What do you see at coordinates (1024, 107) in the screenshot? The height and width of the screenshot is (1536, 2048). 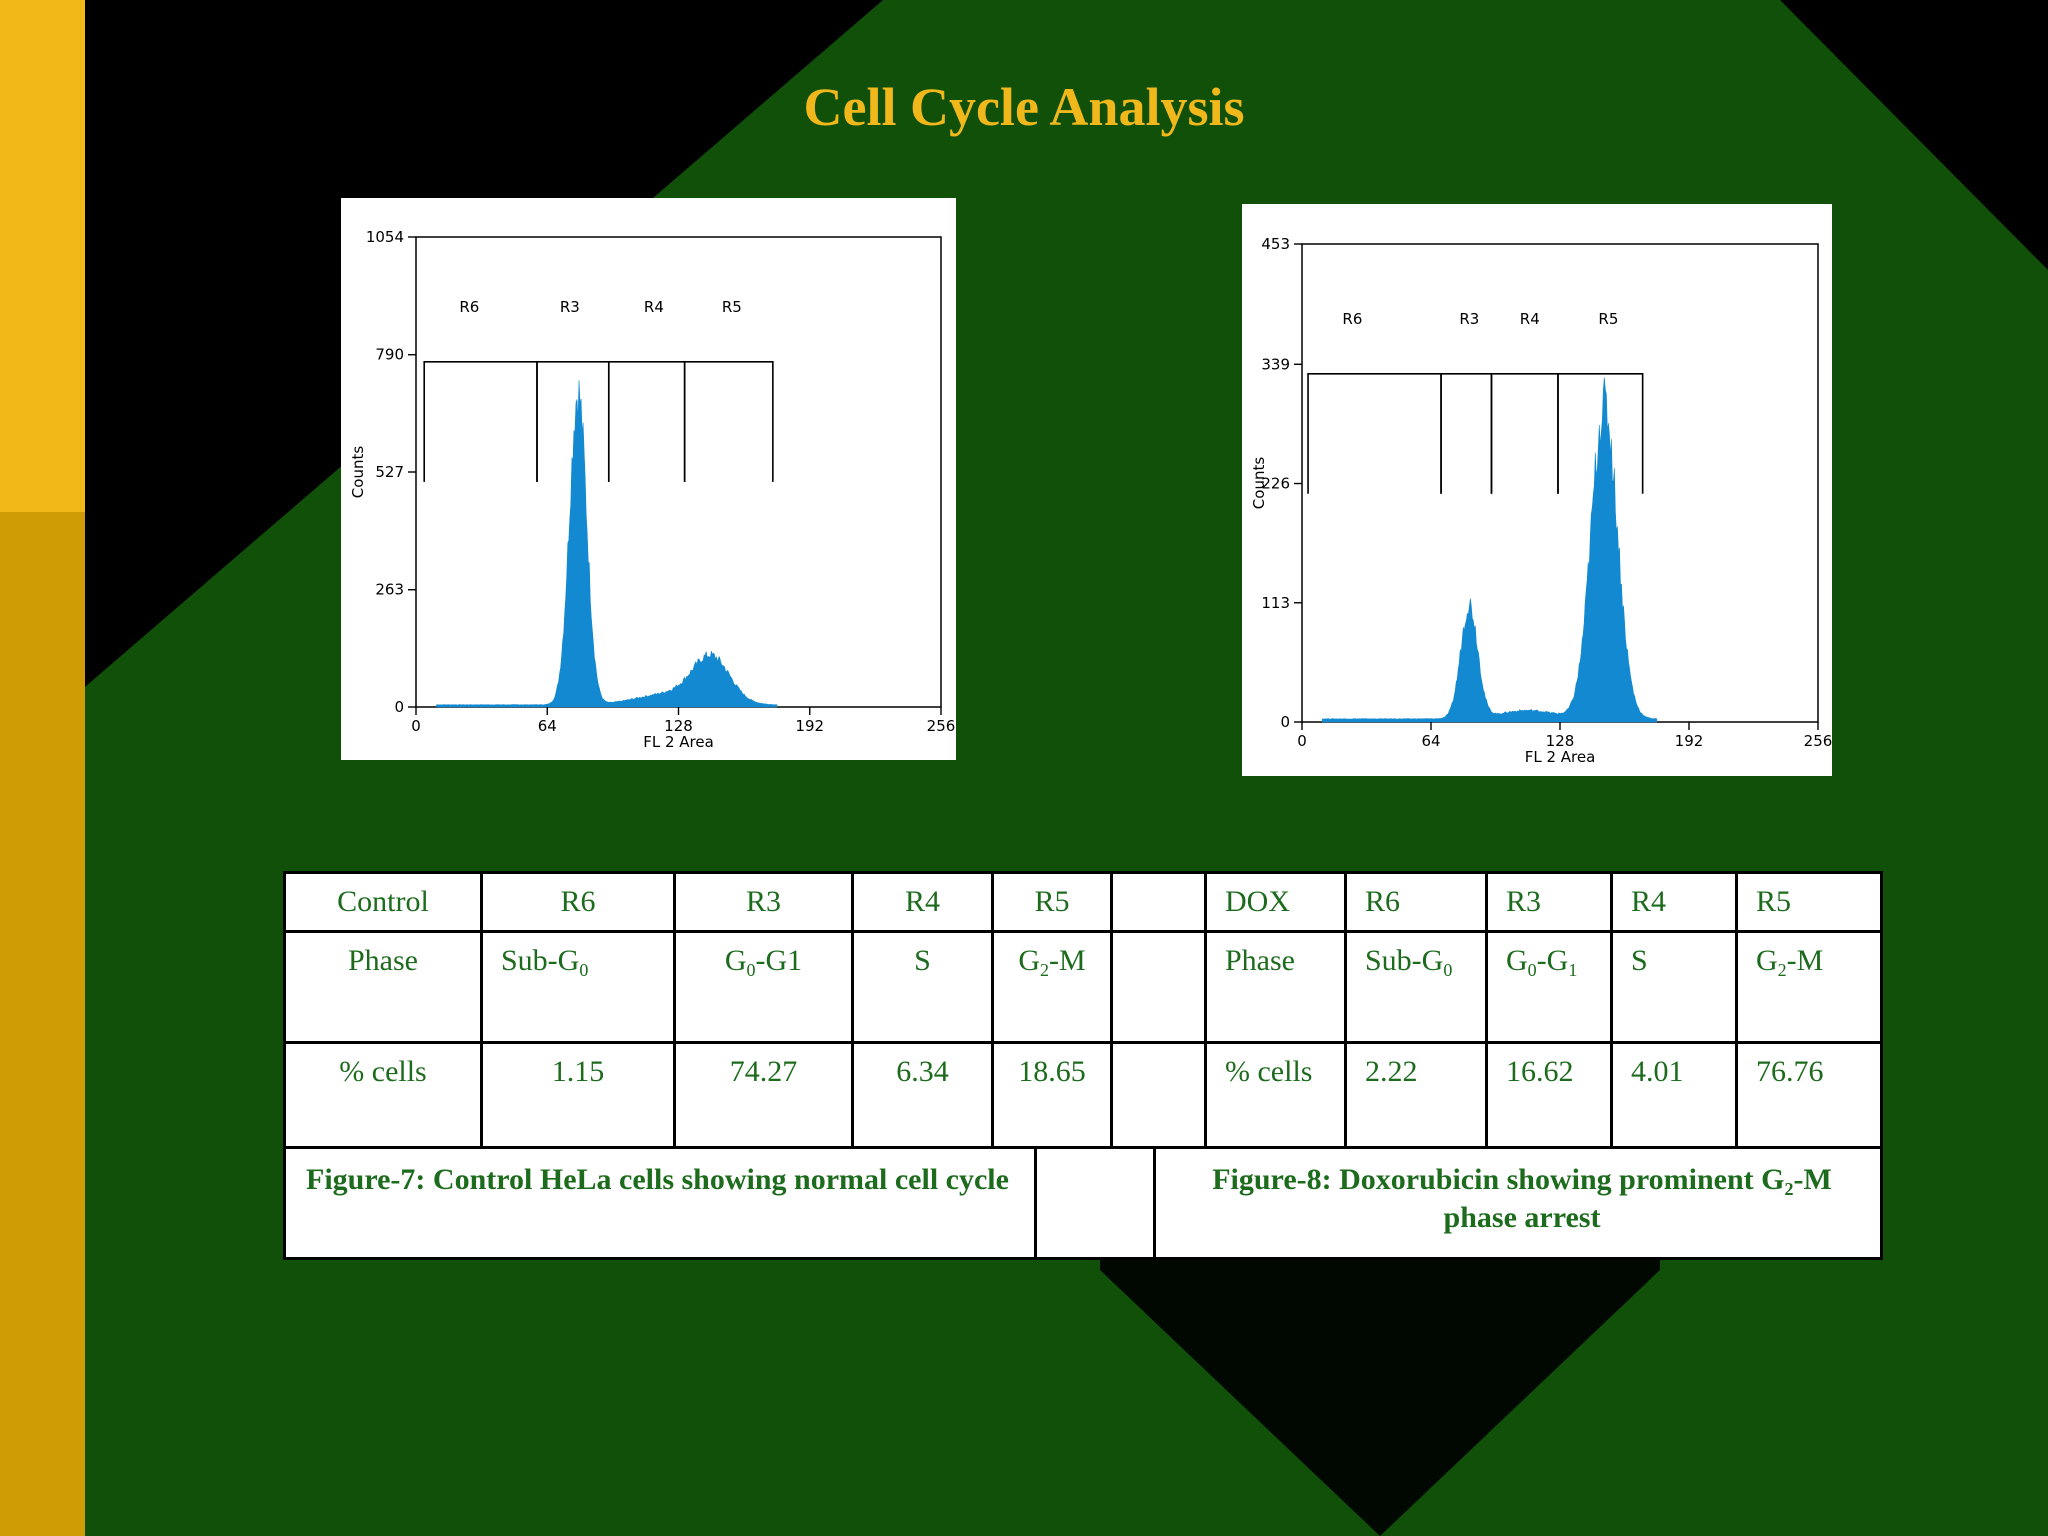 I see `slide-title: Cell Cycle Analysis` at bounding box center [1024, 107].